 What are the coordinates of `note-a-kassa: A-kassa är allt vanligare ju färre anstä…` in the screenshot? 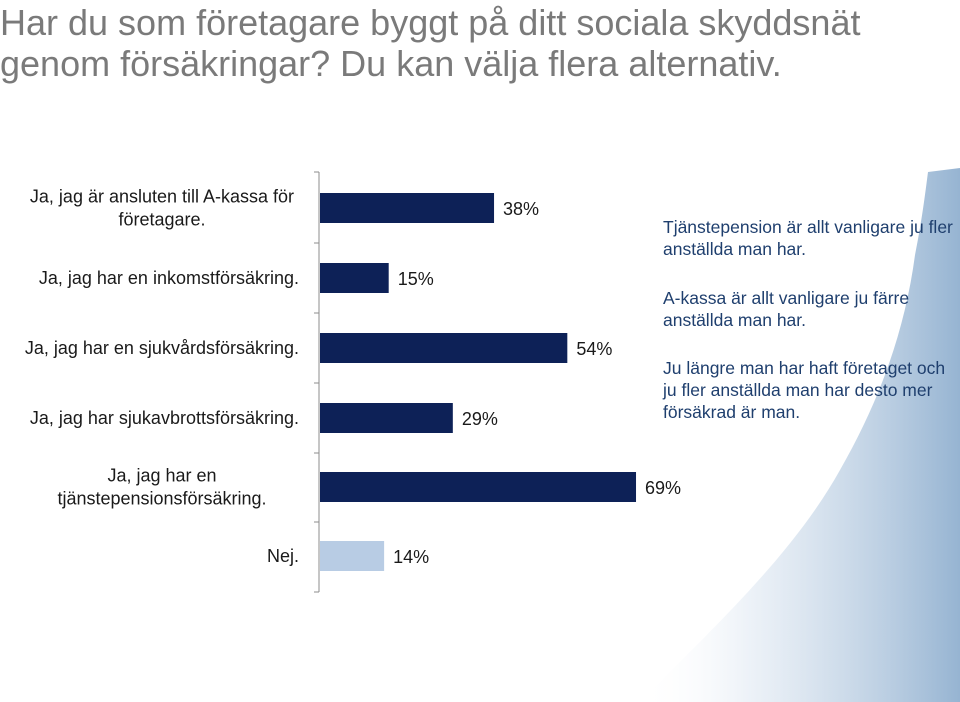 It's located at (786, 309).